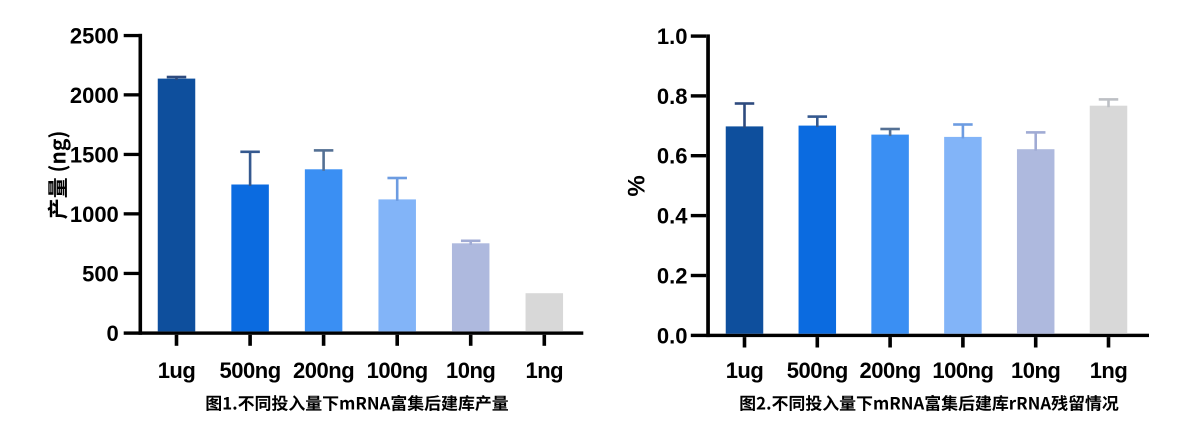 The height and width of the screenshot is (430, 1200). What do you see at coordinates (672, 216) in the screenshot?
I see `svg-text: 0.4` at bounding box center [672, 216].